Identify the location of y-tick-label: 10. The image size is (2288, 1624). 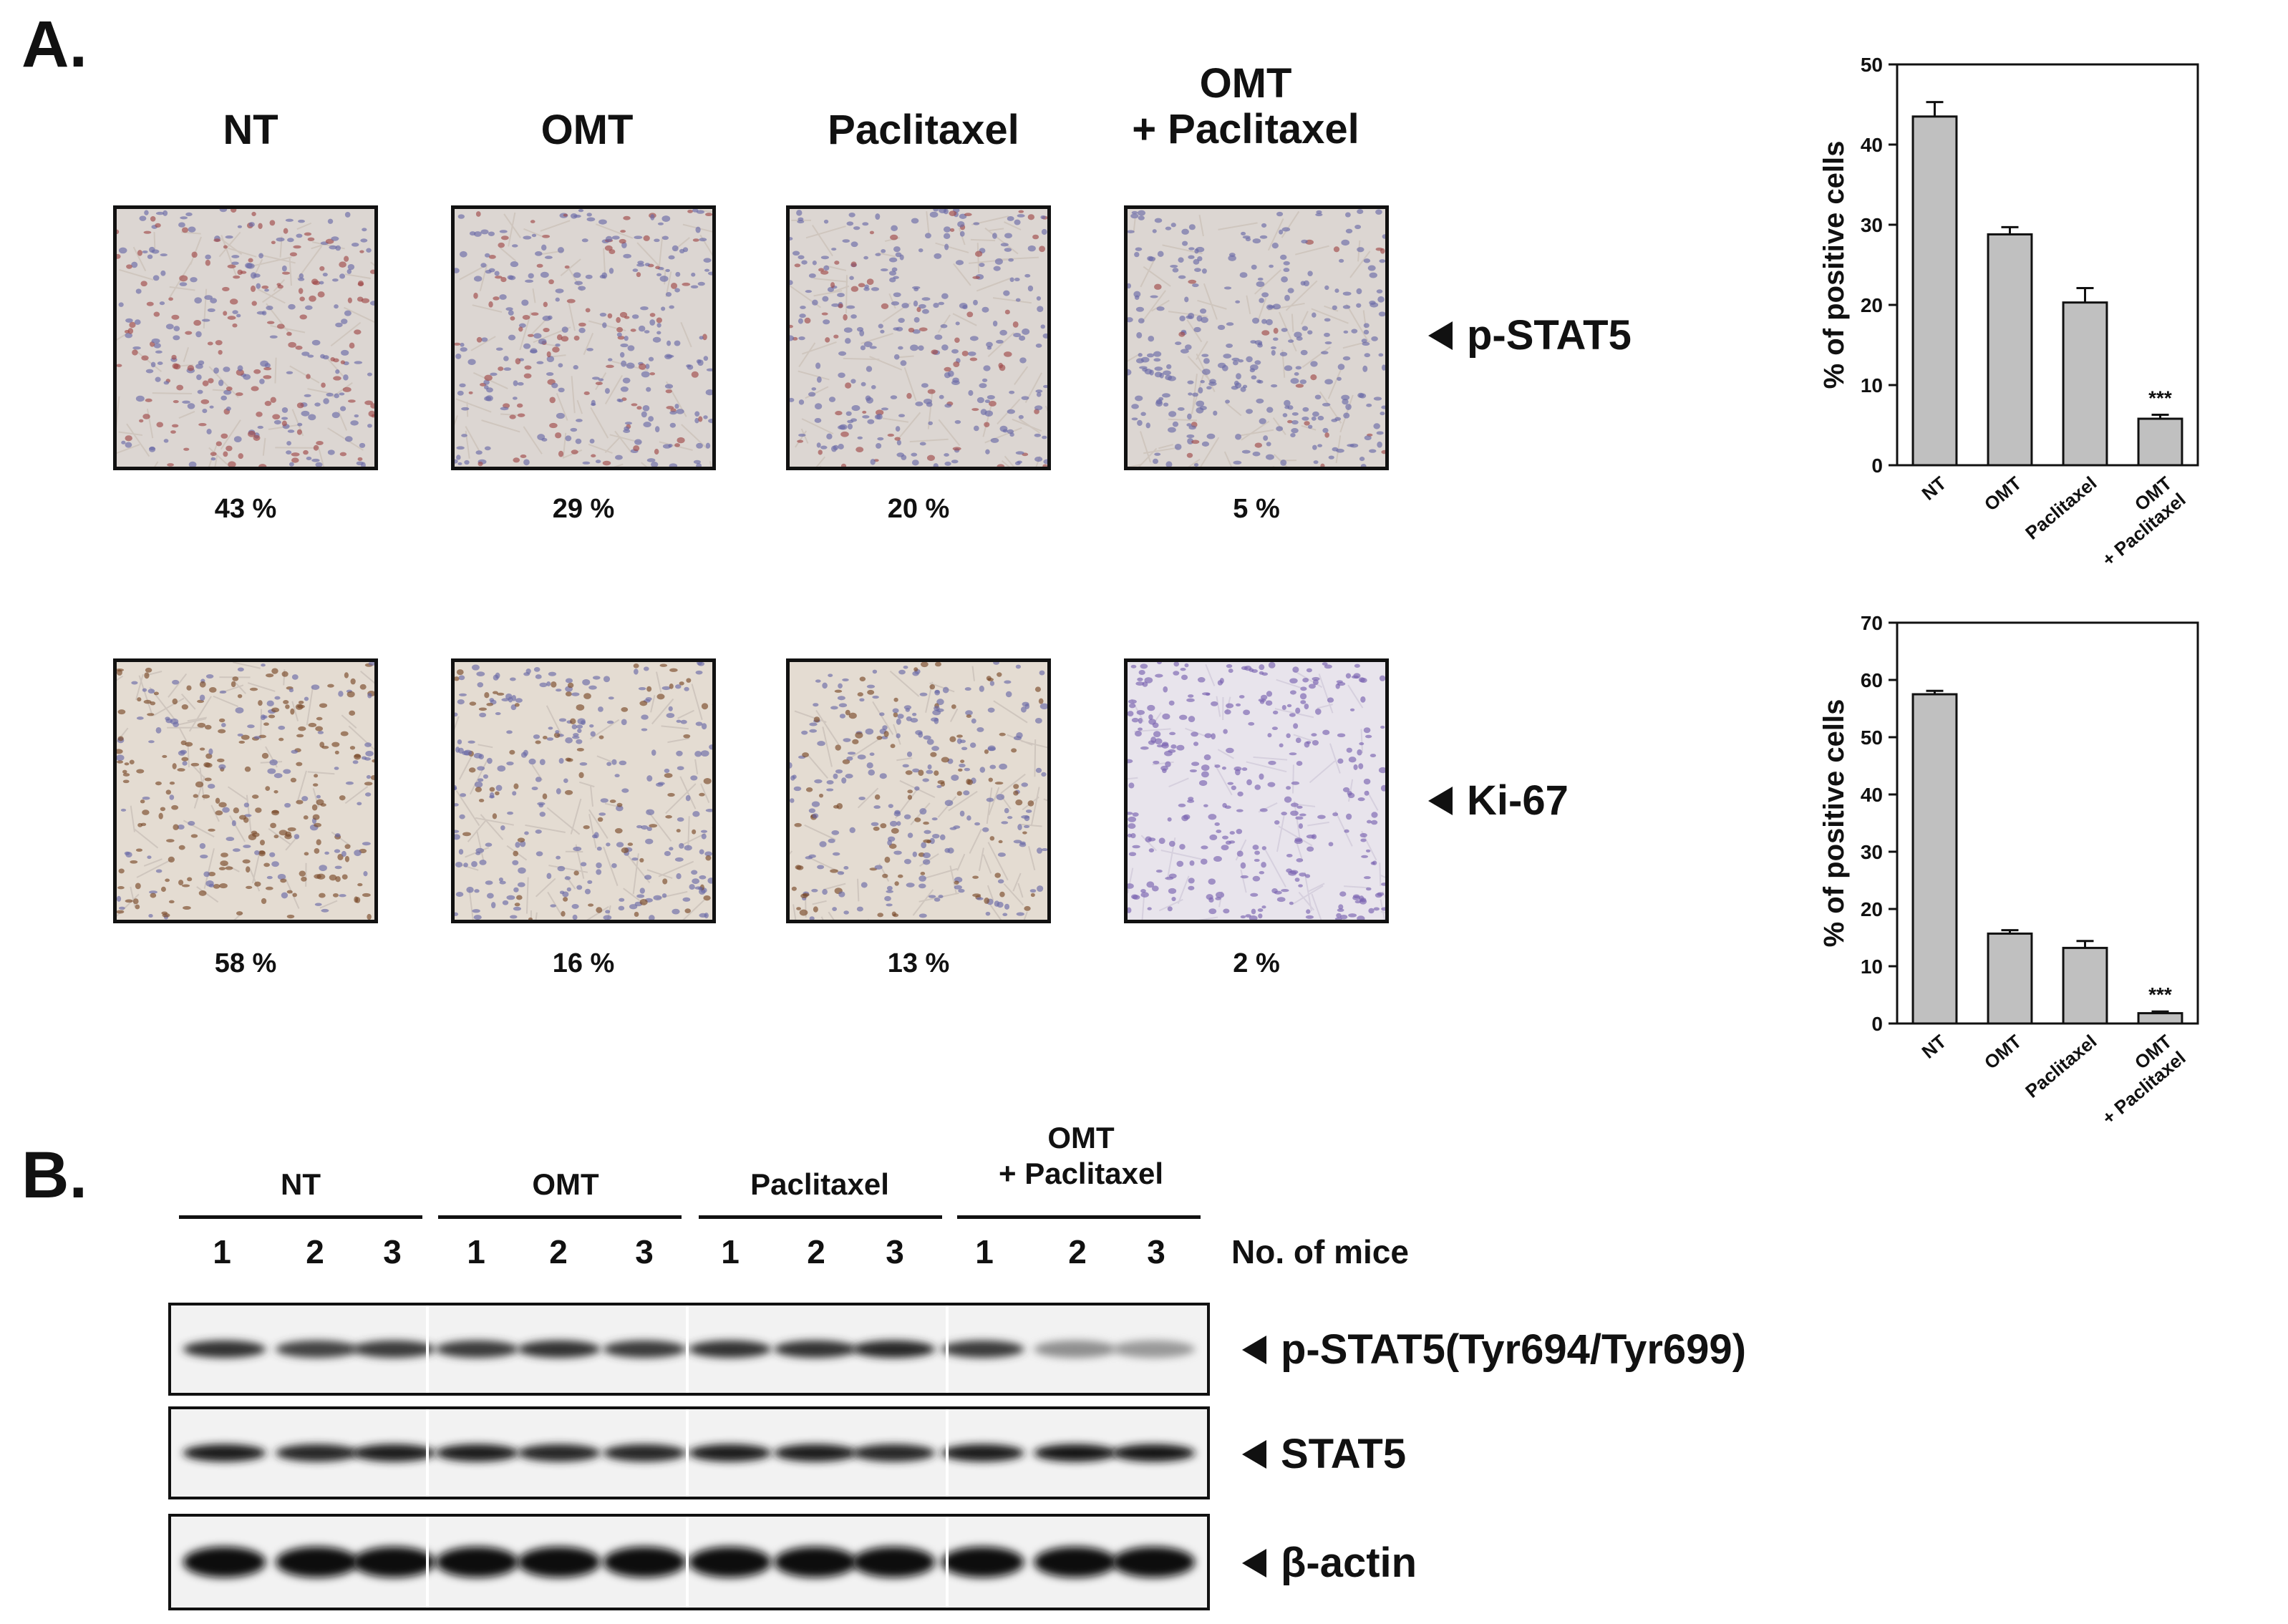
(1872, 385).